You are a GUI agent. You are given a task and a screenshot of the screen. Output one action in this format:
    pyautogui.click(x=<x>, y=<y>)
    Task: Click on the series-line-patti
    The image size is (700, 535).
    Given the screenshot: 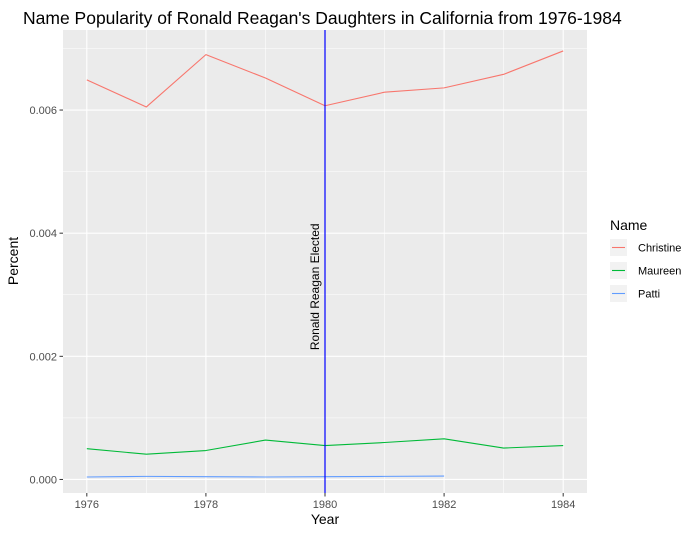 What is the action you would take?
    pyautogui.click(x=265, y=476)
    